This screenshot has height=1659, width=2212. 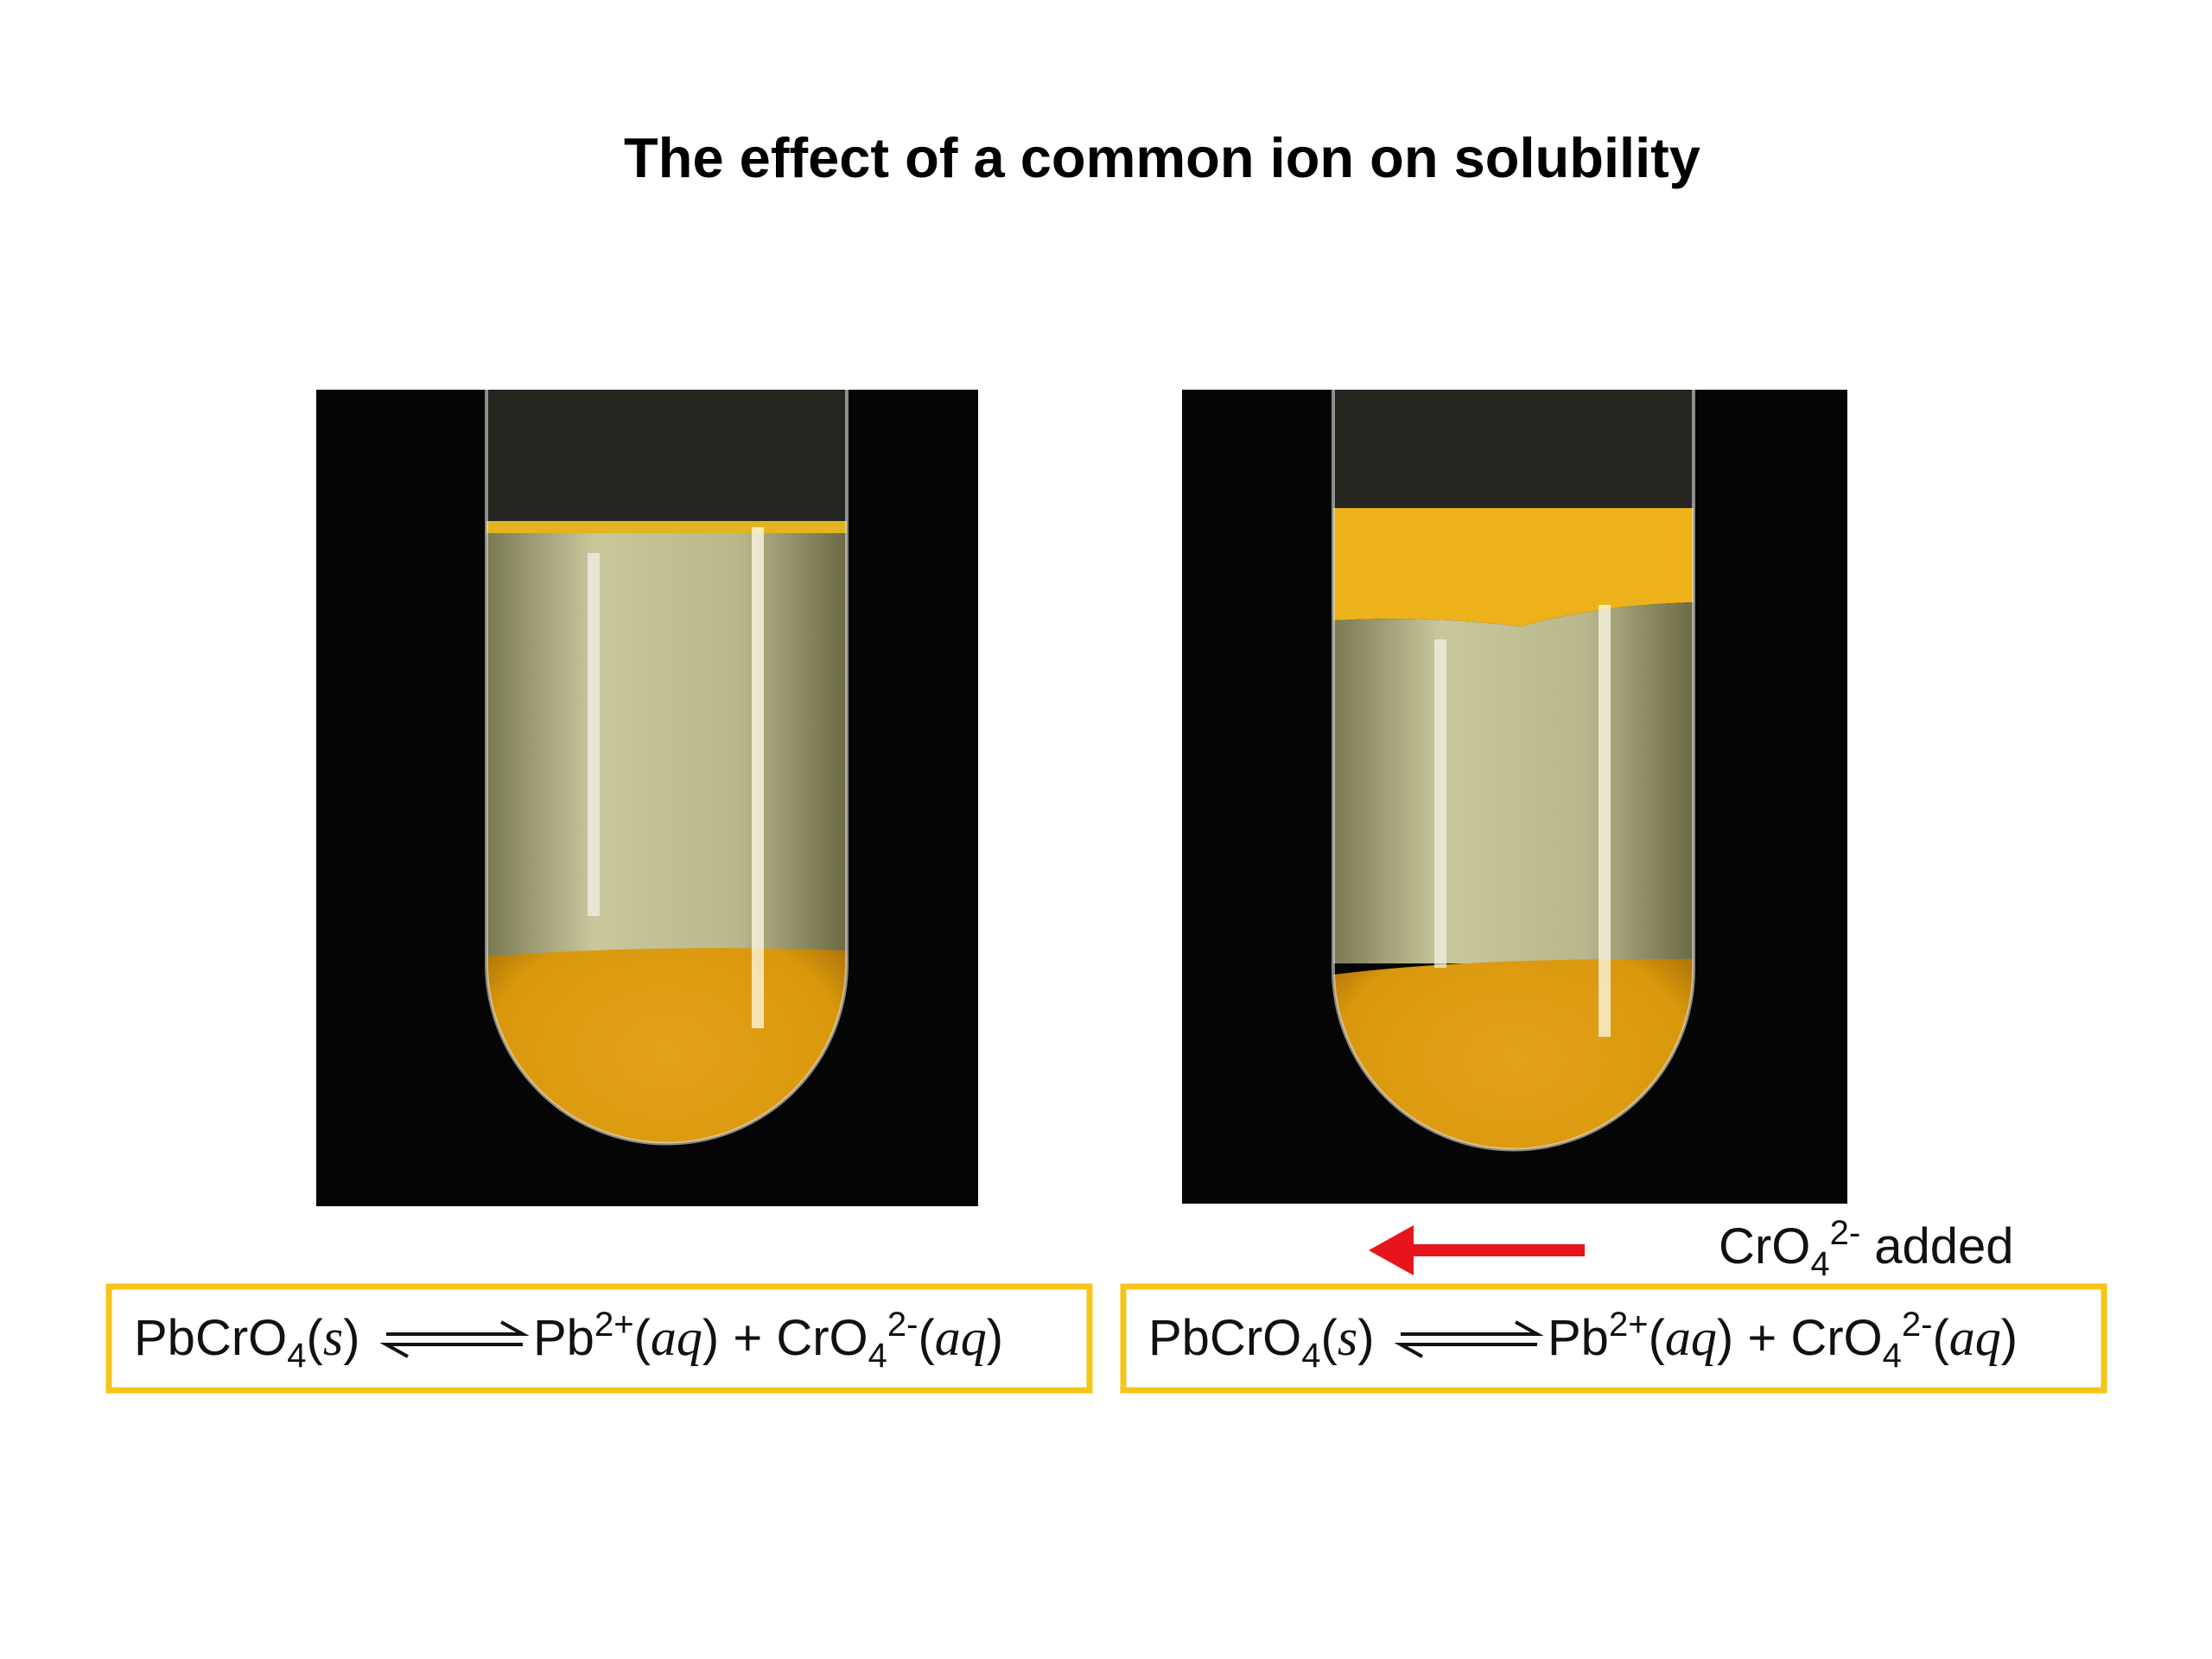 What do you see at coordinates (1764, 1246) in the screenshot?
I see `annotation-text: CrO` at bounding box center [1764, 1246].